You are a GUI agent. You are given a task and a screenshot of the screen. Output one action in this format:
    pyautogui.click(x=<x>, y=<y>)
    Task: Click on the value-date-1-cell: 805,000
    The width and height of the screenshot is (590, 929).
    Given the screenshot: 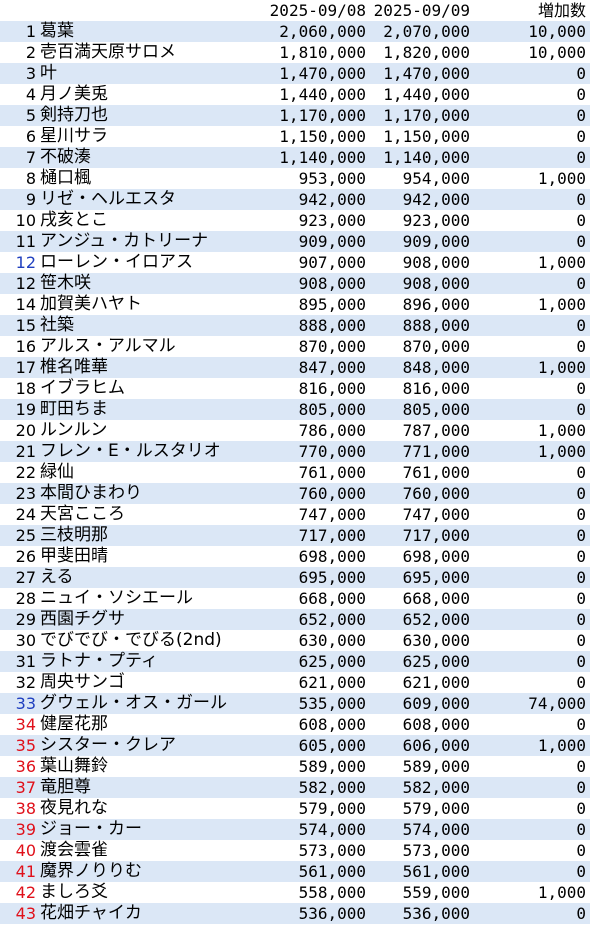 What is the action you would take?
    pyautogui.click(x=332, y=409)
    